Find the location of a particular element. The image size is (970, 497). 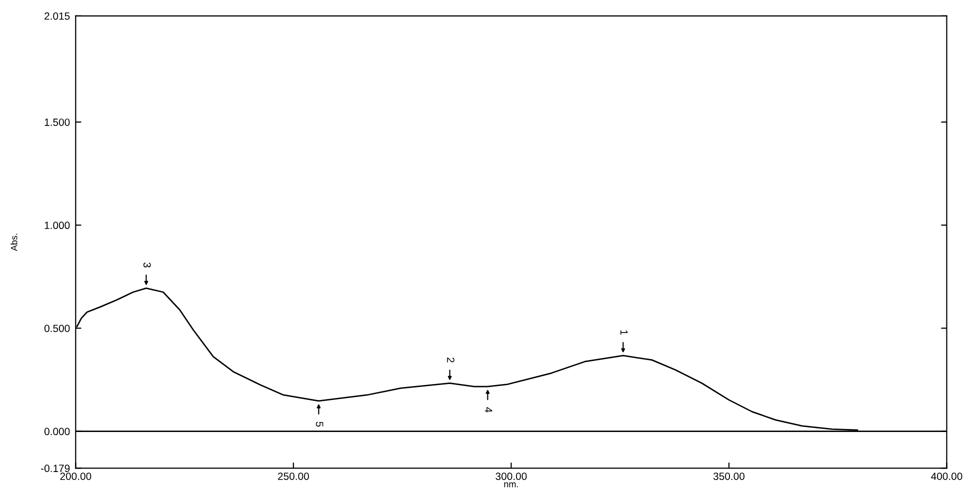

annotation: 5 is located at coordinates (320, 424).